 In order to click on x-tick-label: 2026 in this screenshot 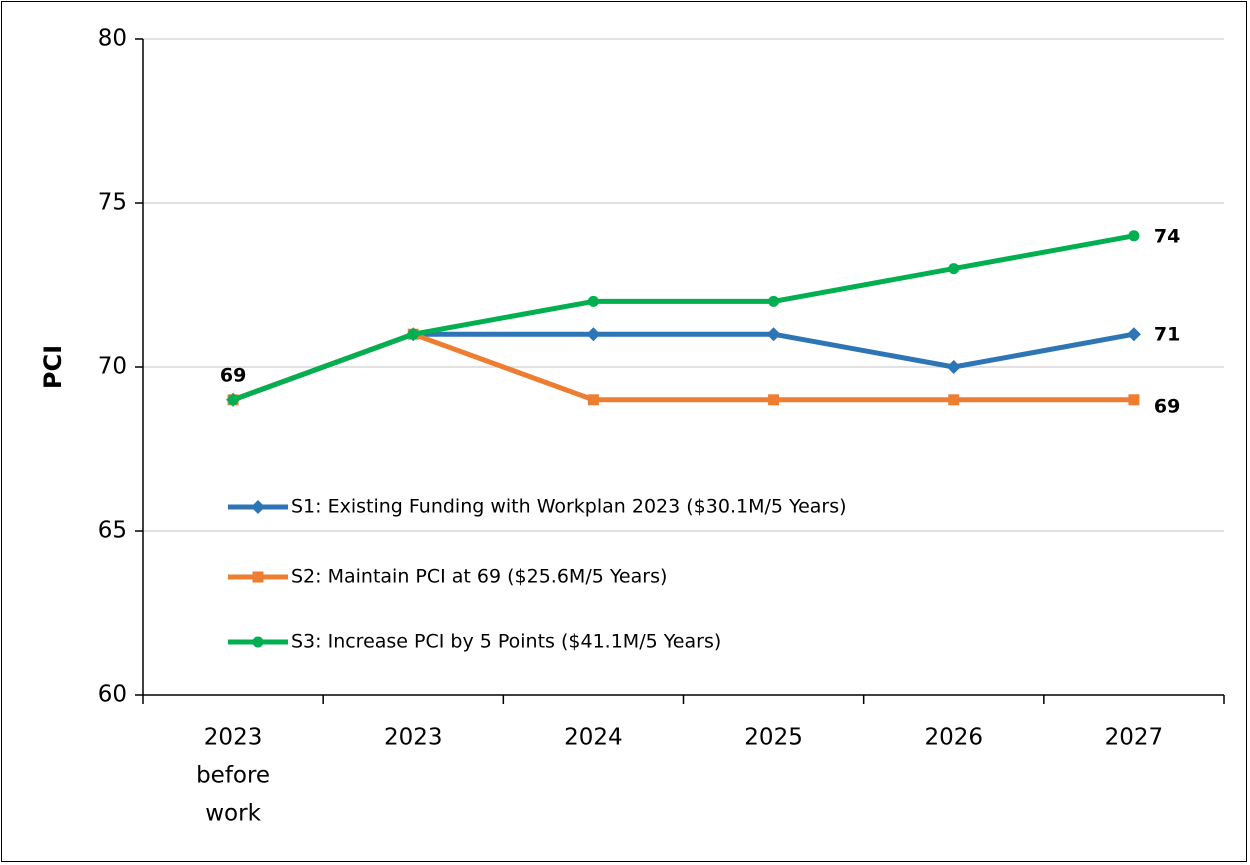, I will do `click(953, 738)`.